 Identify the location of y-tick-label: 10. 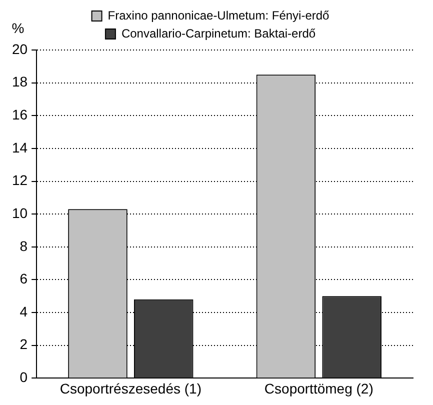
(20, 212).